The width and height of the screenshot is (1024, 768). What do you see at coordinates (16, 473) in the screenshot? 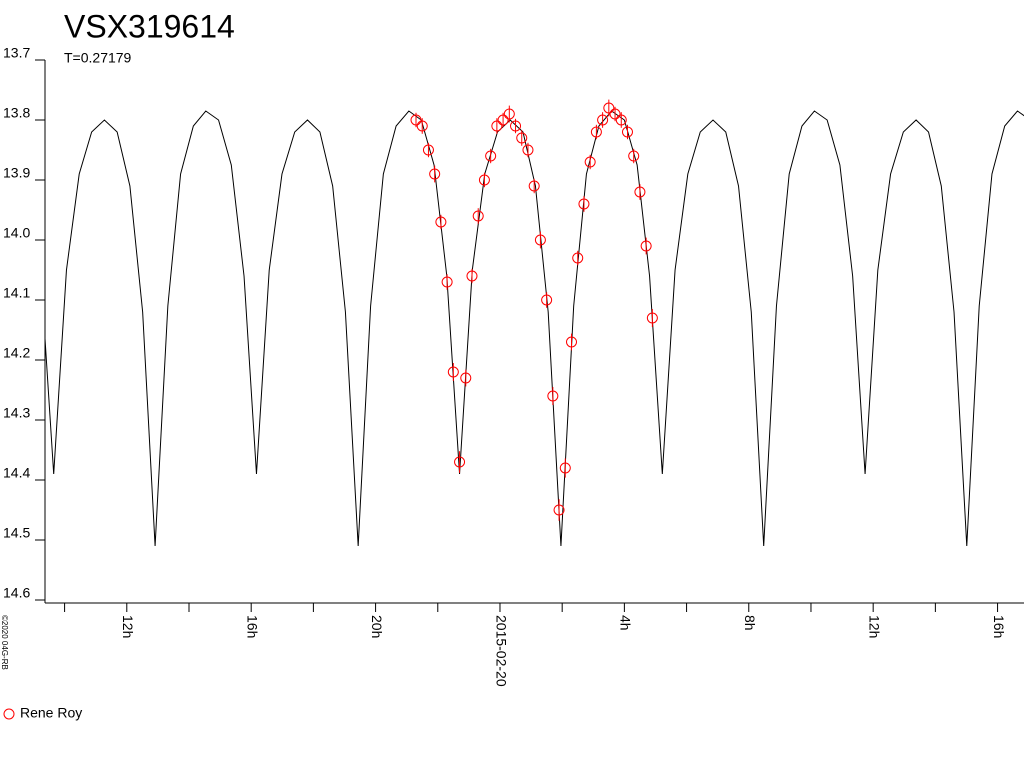
I see `y-tick-label: 14.4` at bounding box center [16, 473].